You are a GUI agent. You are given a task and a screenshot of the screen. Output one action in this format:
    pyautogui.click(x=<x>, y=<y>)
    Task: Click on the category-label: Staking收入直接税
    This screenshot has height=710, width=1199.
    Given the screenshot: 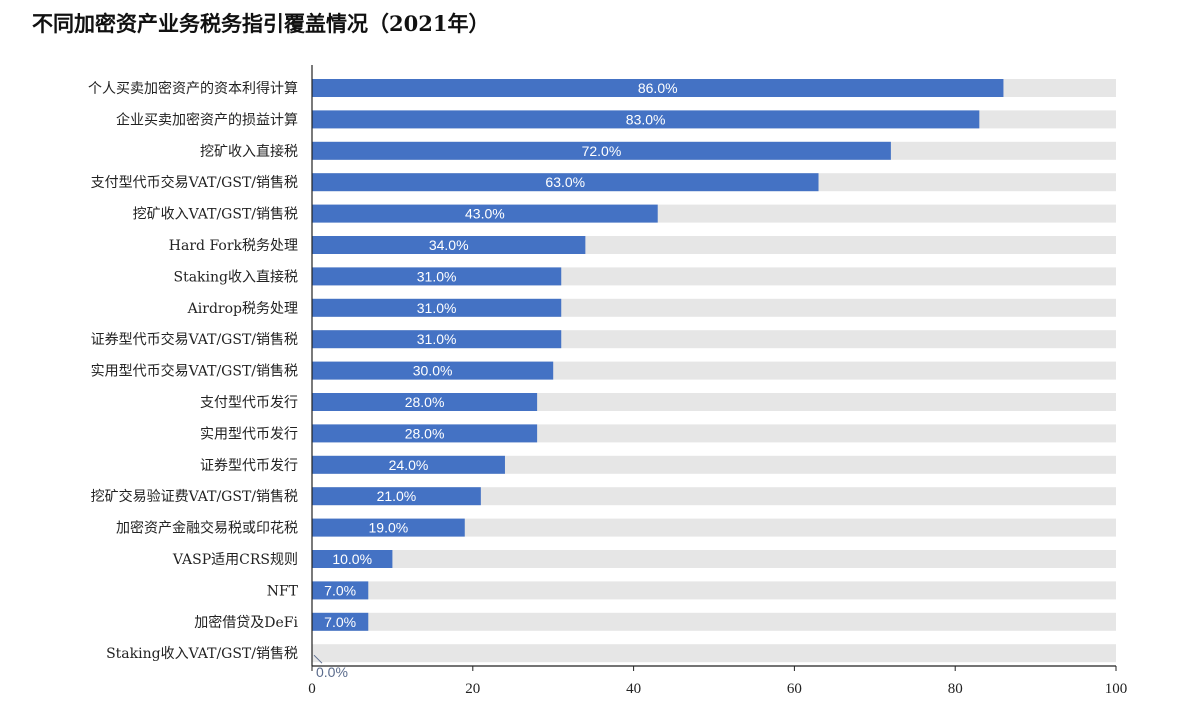 What is the action you would take?
    pyautogui.click(x=235, y=276)
    